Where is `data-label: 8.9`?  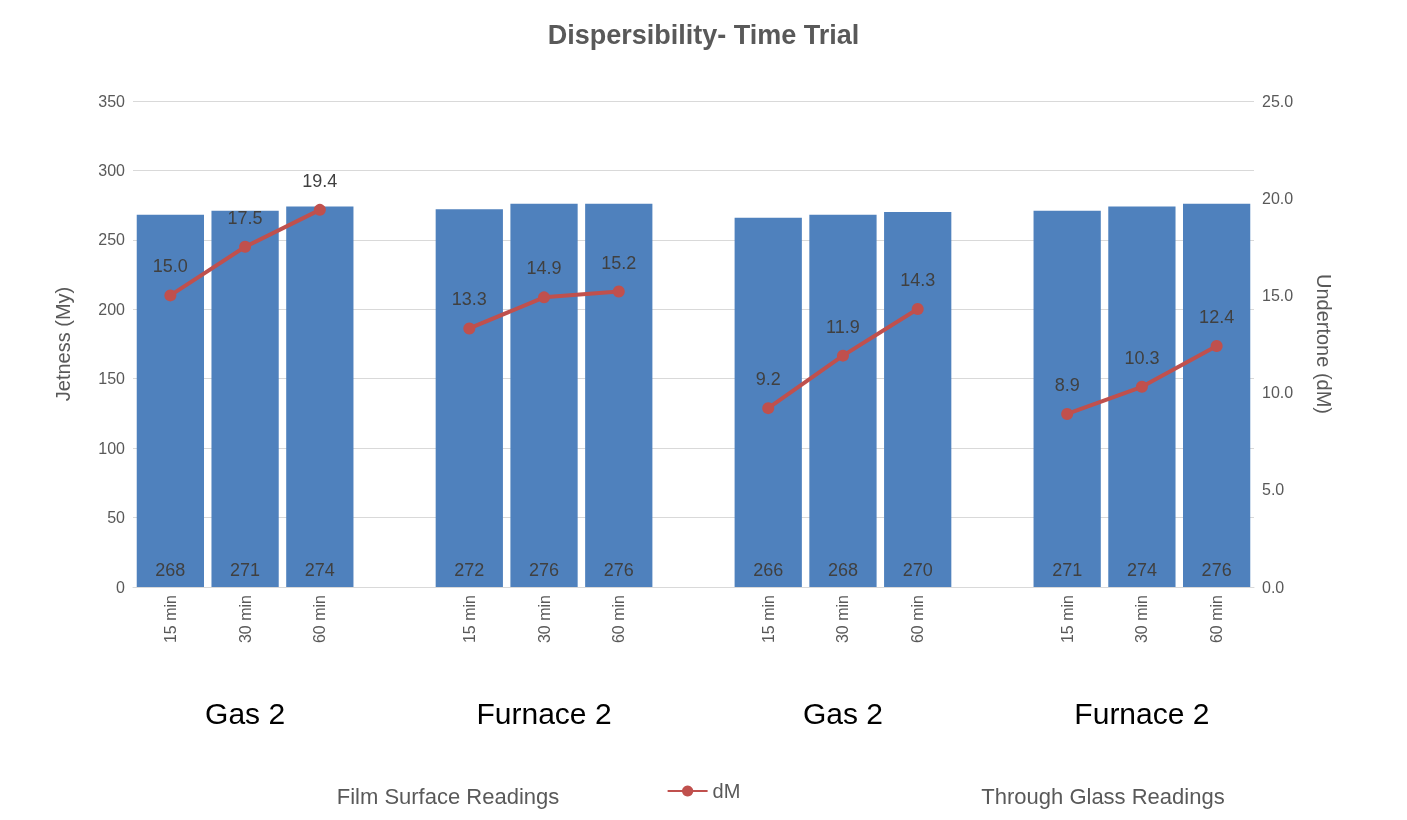
data-label: 8.9 is located at coordinates (1067, 384).